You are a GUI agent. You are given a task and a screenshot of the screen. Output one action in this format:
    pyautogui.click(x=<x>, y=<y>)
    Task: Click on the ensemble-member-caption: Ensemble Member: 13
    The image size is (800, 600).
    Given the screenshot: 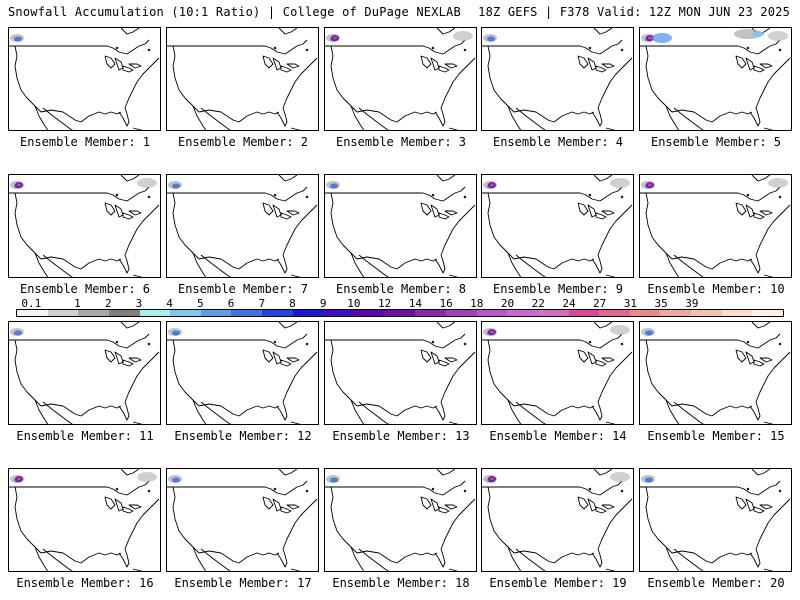 What is the action you would take?
    pyautogui.click(x=401, y=436)
    